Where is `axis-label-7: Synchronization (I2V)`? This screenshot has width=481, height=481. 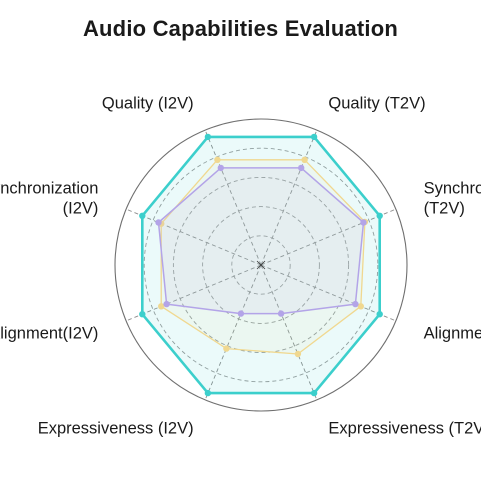 axis-label-7: Synchronization (I2V) is located at coordinates (49, 199).